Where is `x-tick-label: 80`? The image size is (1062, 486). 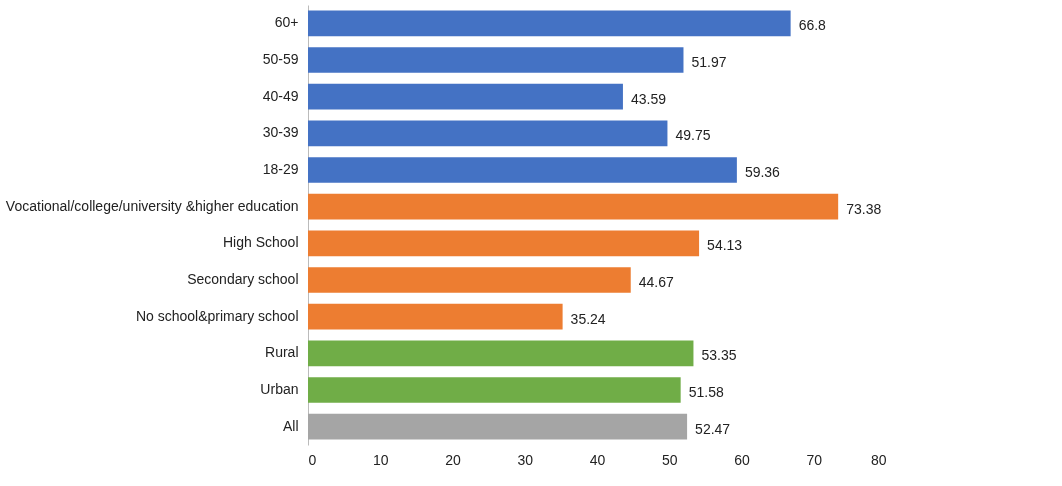
x-tick-label: 80 is located at coordinates (878, 459).